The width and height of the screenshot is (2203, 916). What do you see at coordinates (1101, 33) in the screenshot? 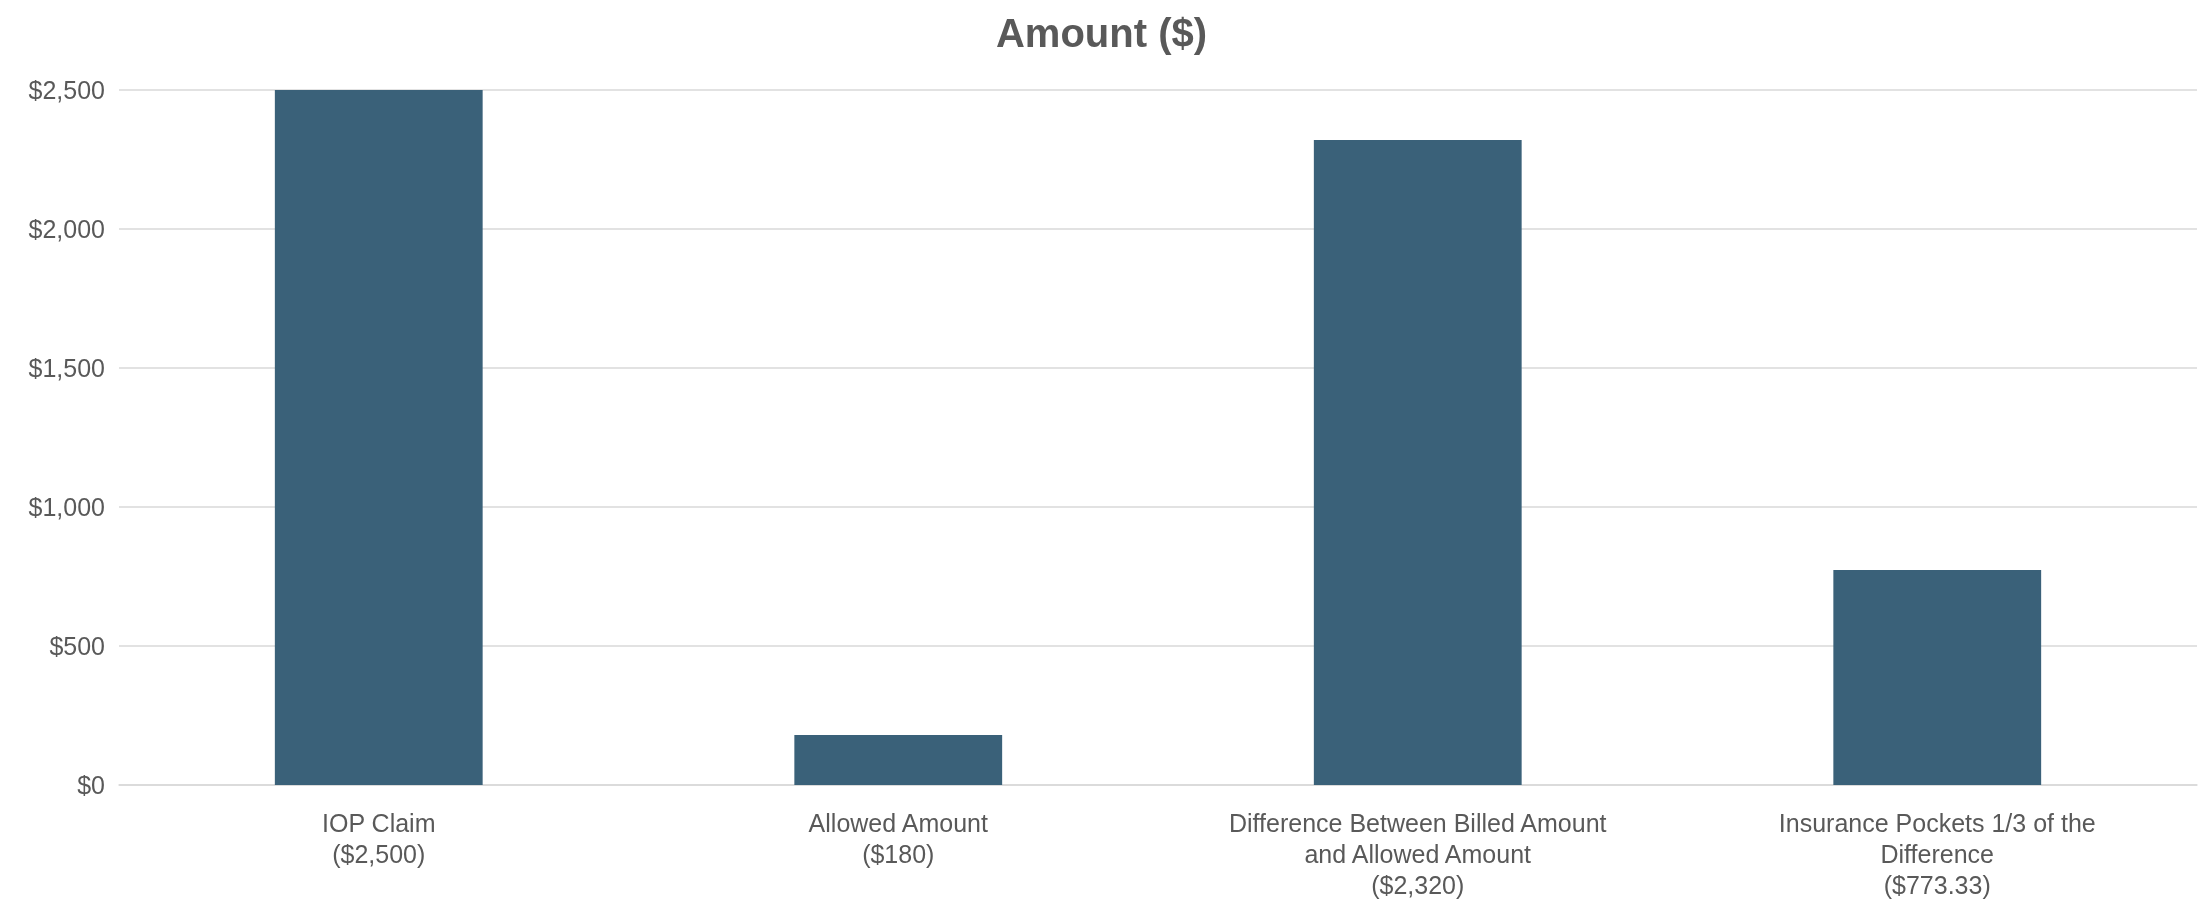
I see `chart-title: Amount ($)` at bounding box center [1101, 33].